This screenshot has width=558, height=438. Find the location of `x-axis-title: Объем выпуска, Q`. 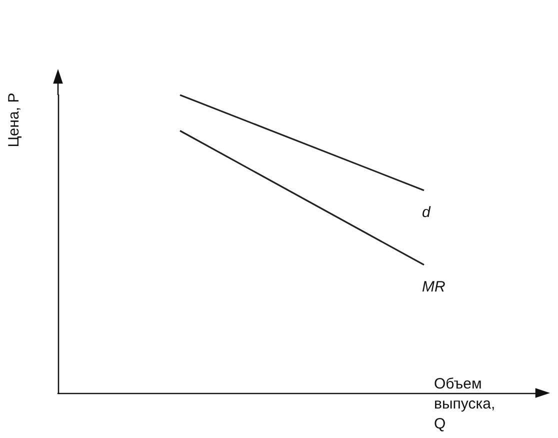

x-axis-title: Объем выпуска, Q is located at coordinates (467, 404).